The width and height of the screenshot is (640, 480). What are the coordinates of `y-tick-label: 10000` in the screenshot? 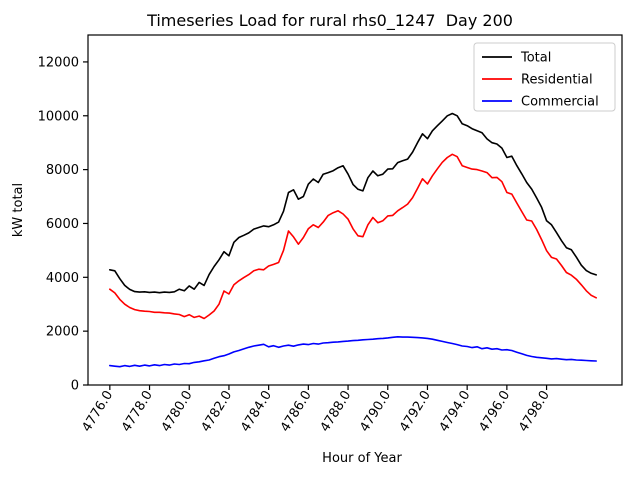 It's located at (58, 116).